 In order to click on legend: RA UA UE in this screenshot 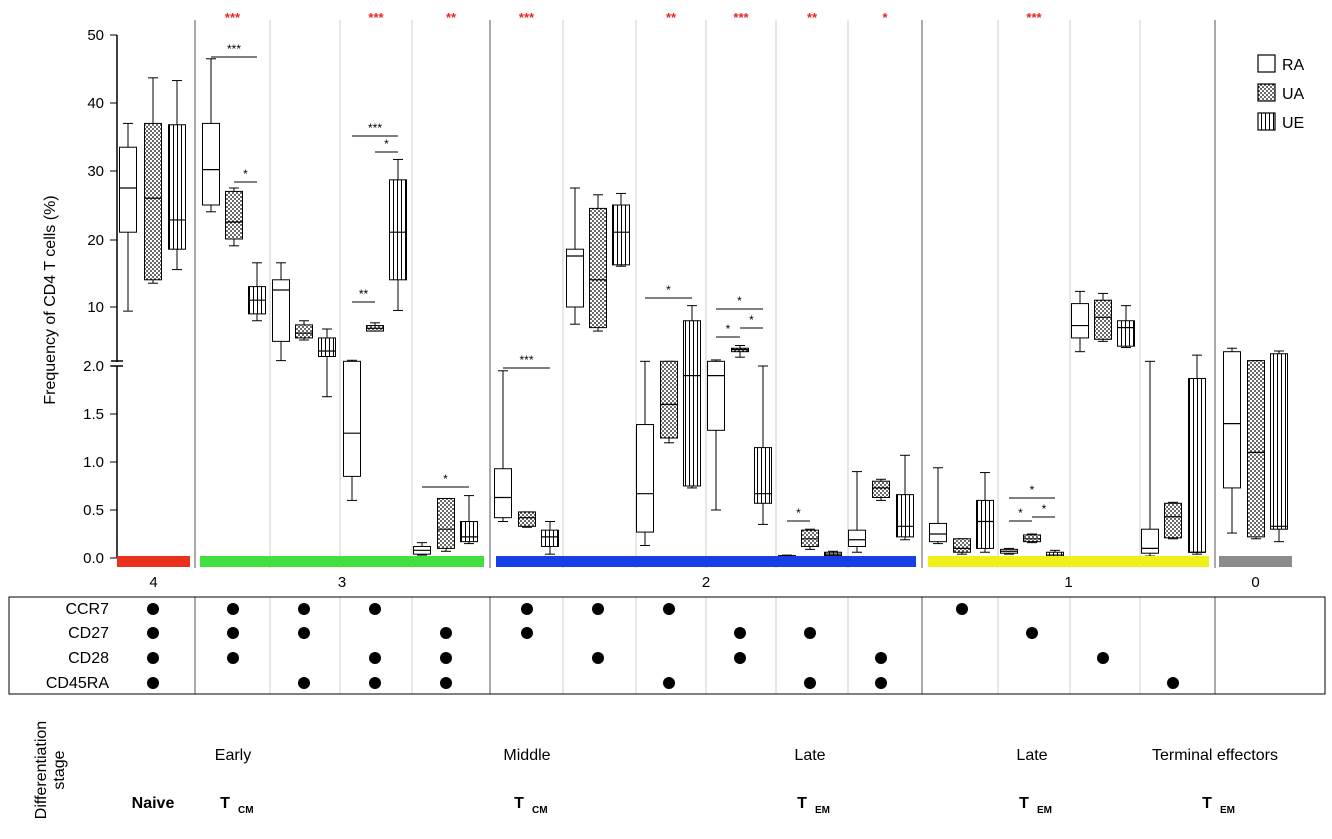, I will do `click(1281, 93)`.